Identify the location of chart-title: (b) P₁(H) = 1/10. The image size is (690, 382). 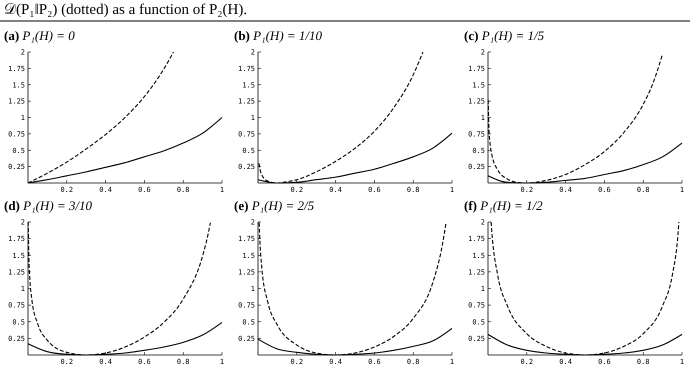
(278, 35).